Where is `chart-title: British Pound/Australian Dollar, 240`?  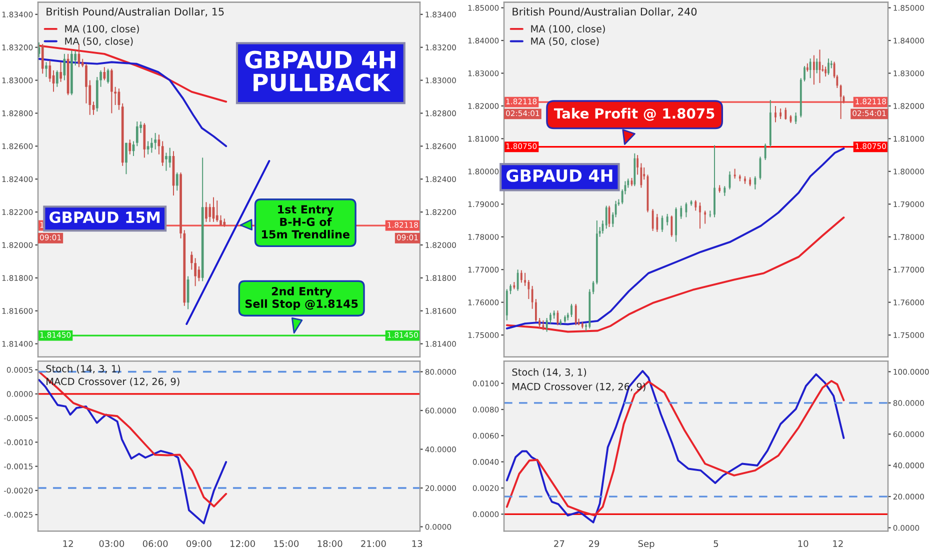
chart-title: British Pound/Australian Dollar, 240 is located at coordinates (604, 12).